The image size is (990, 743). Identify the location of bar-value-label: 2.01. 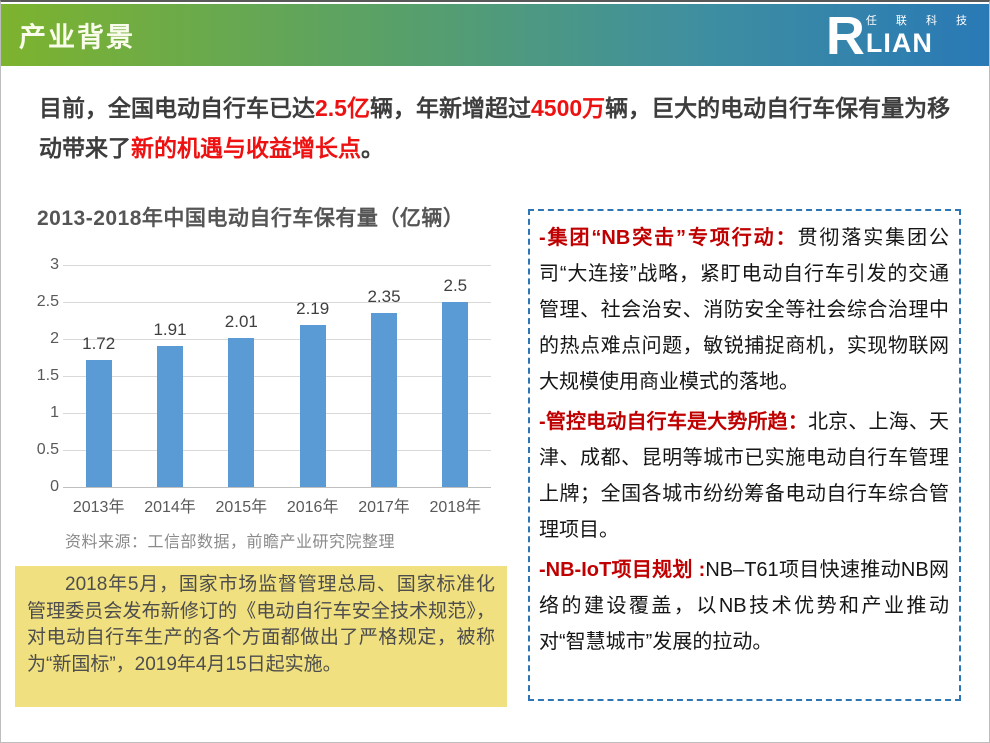
(241, 322).